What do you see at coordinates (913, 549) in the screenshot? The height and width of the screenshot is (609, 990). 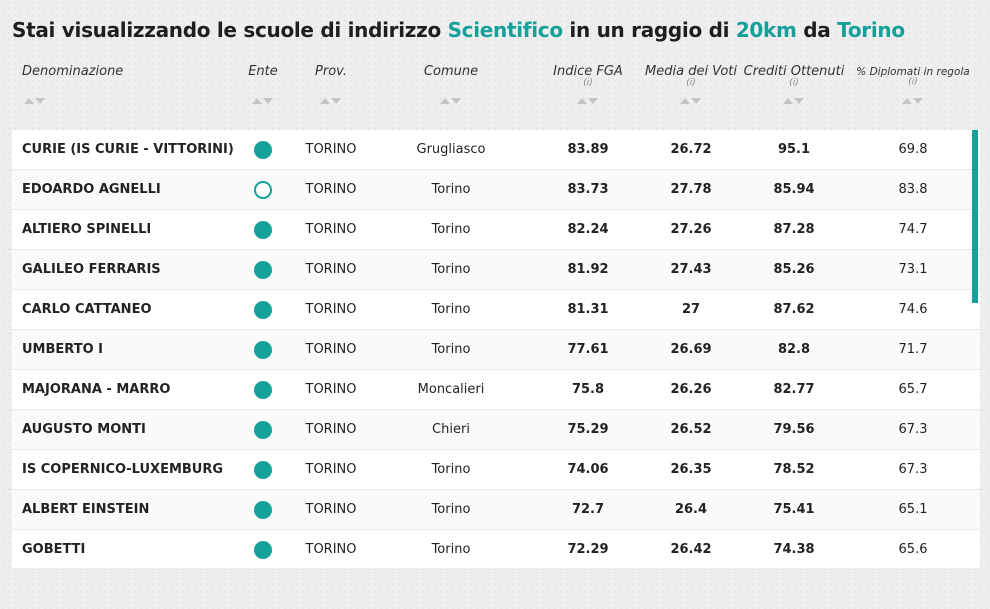 I see `diplomati-in-regola: 65.6` at bounding box center [913, 549].